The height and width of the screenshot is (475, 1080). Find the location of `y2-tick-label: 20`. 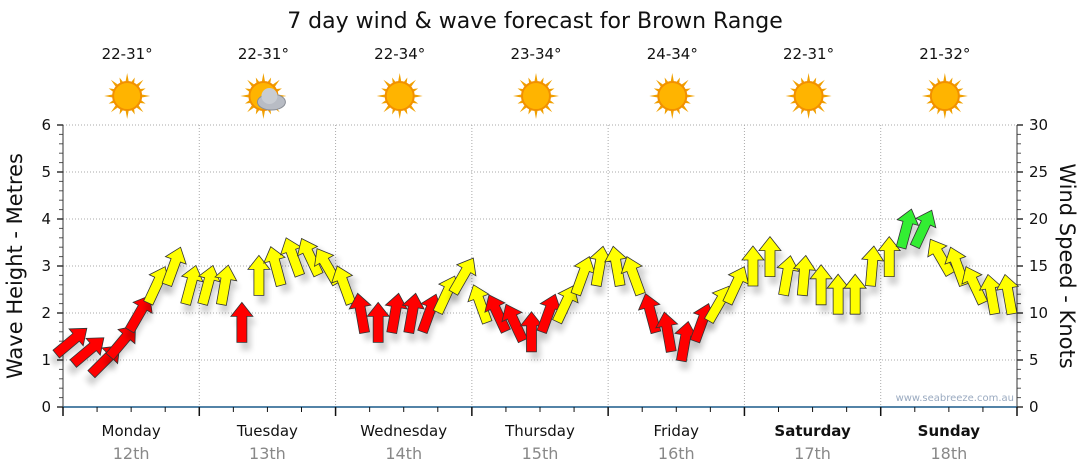

y2-tick-label: 20 is located at coordinates (1038, 219).